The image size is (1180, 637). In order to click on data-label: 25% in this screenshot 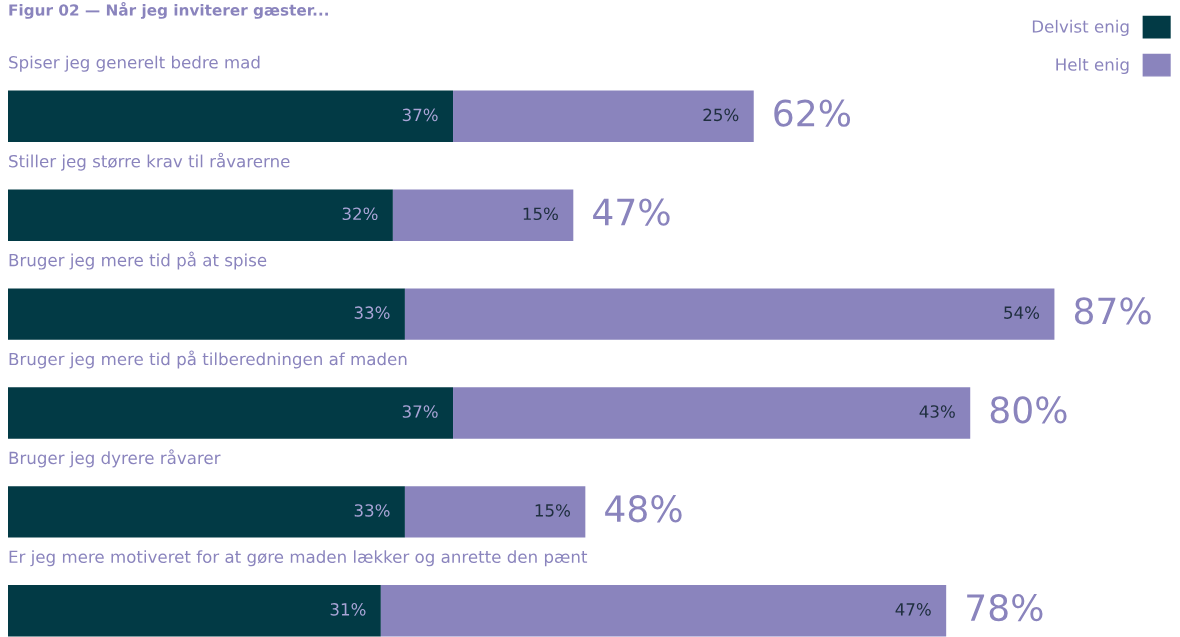, I will do `click(721, 115)`.